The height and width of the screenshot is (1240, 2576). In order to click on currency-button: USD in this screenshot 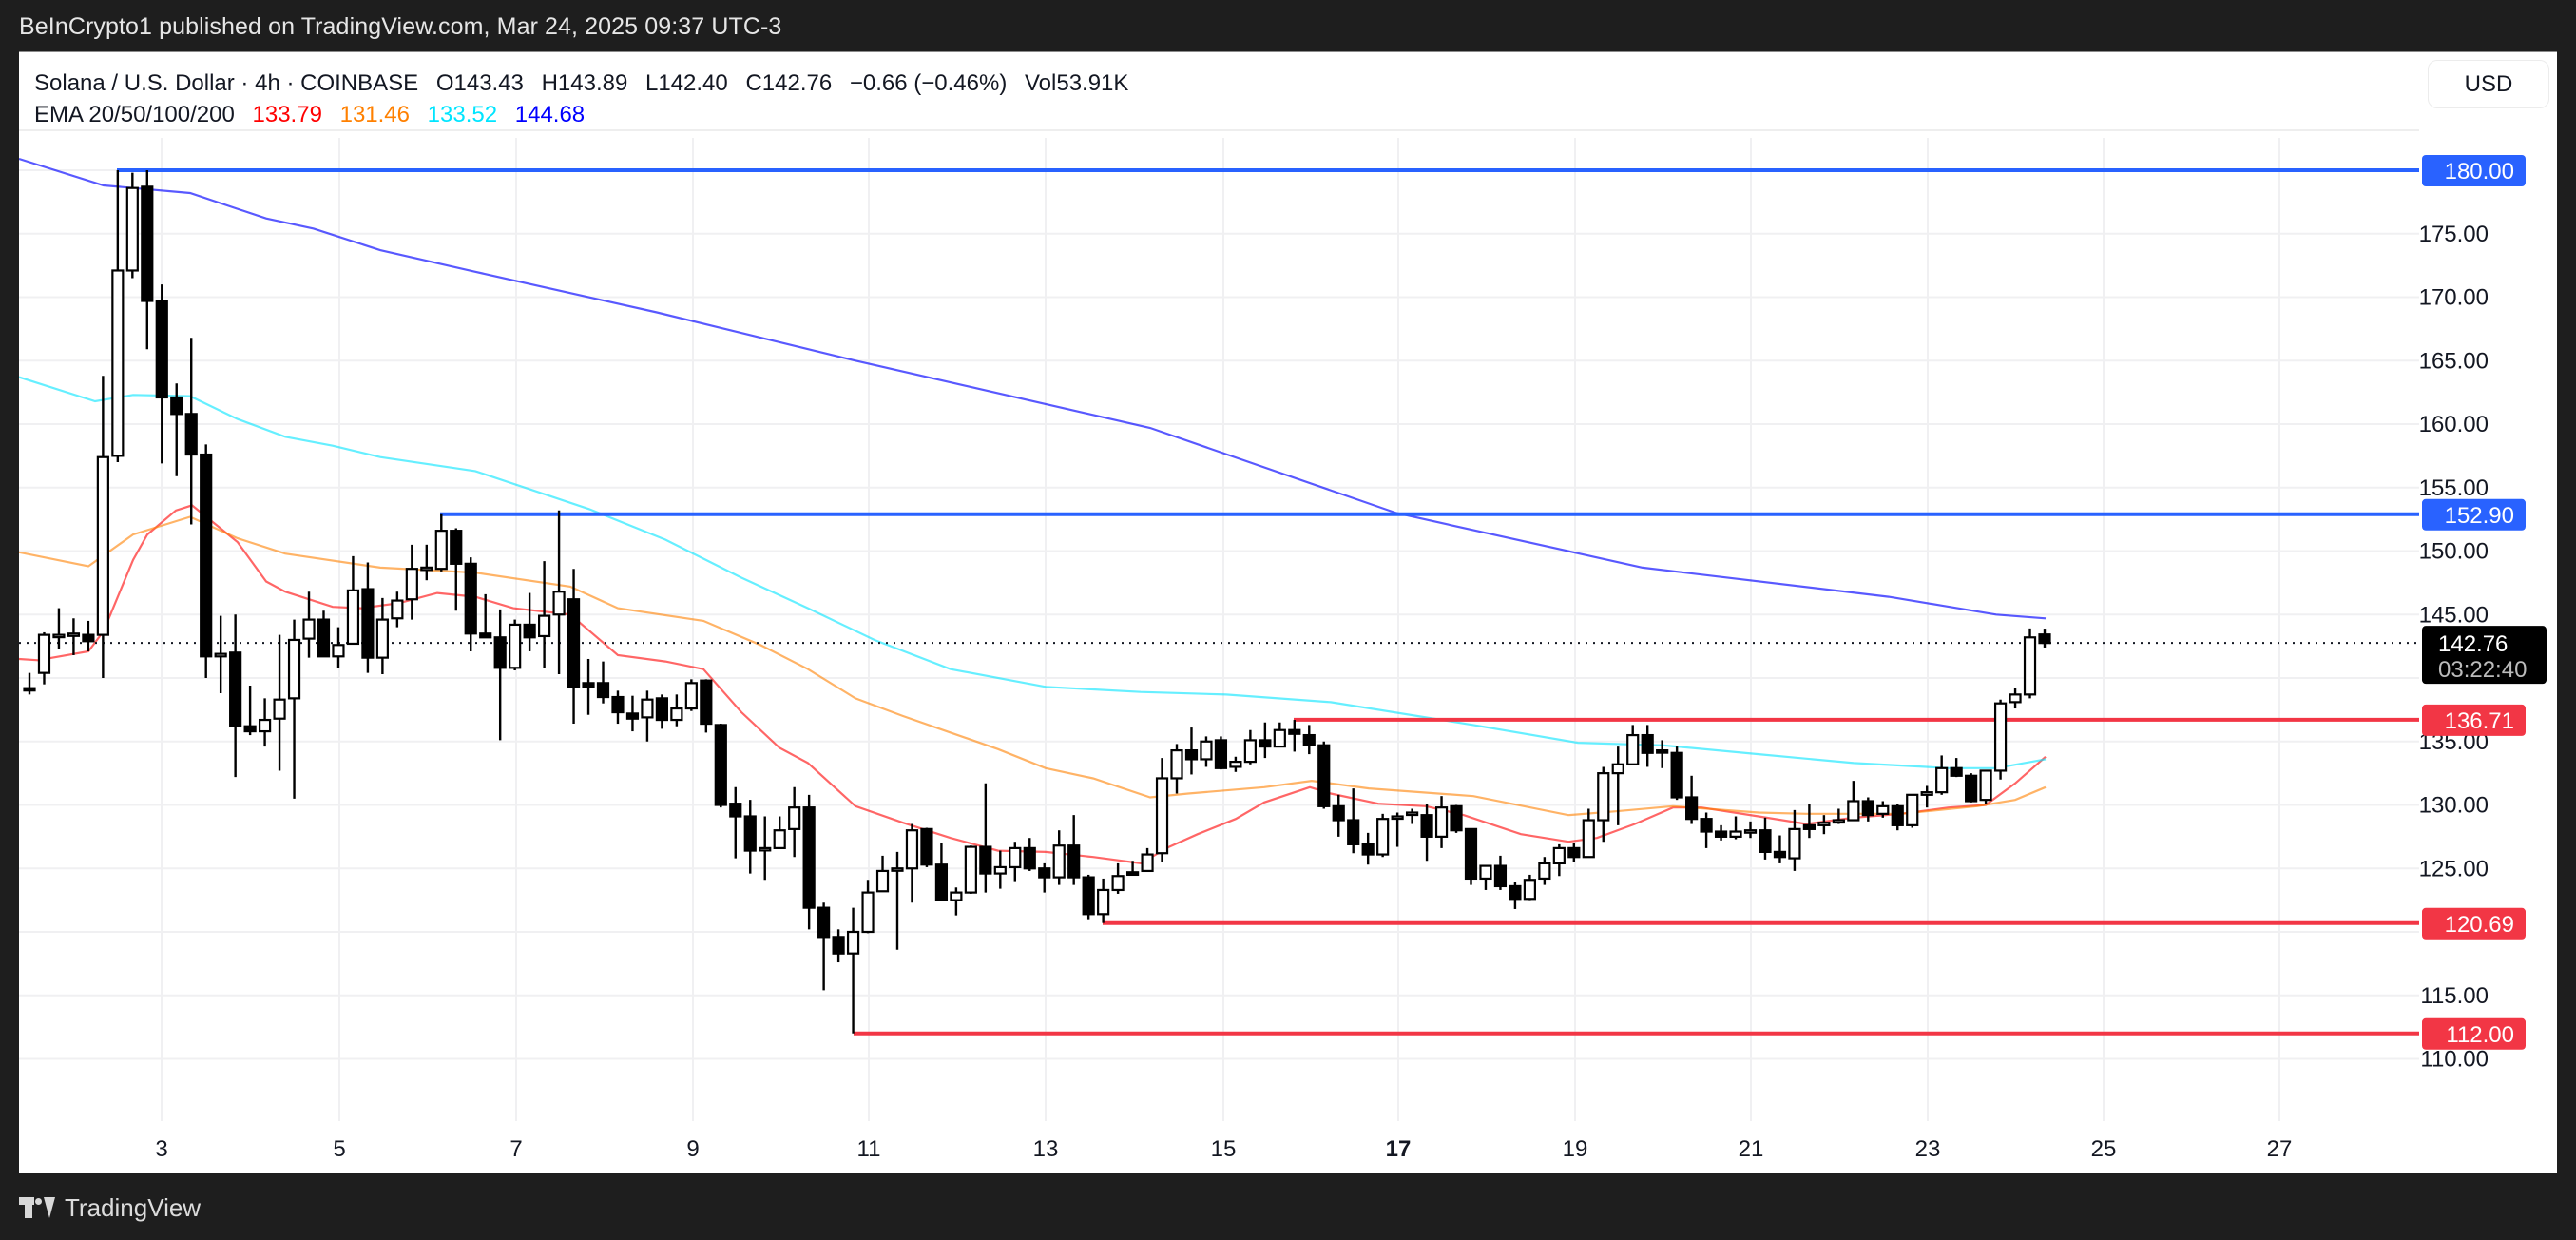, I will do `click(2488, 84)`.